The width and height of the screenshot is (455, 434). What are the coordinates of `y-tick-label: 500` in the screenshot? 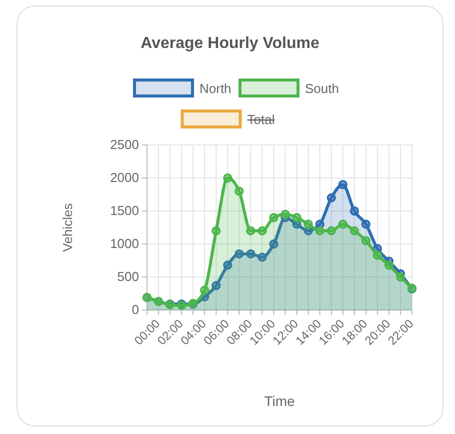 It's located at (128, 276).